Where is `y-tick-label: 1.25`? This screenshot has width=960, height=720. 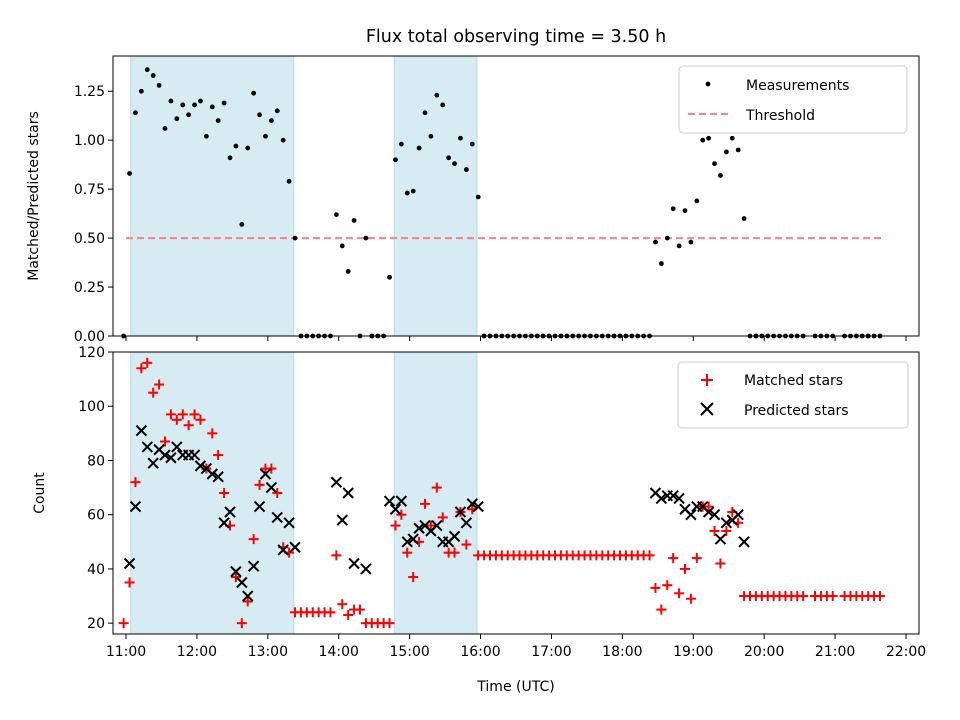
y-tick-label: 1.25 is located at coordinates (89, 92).